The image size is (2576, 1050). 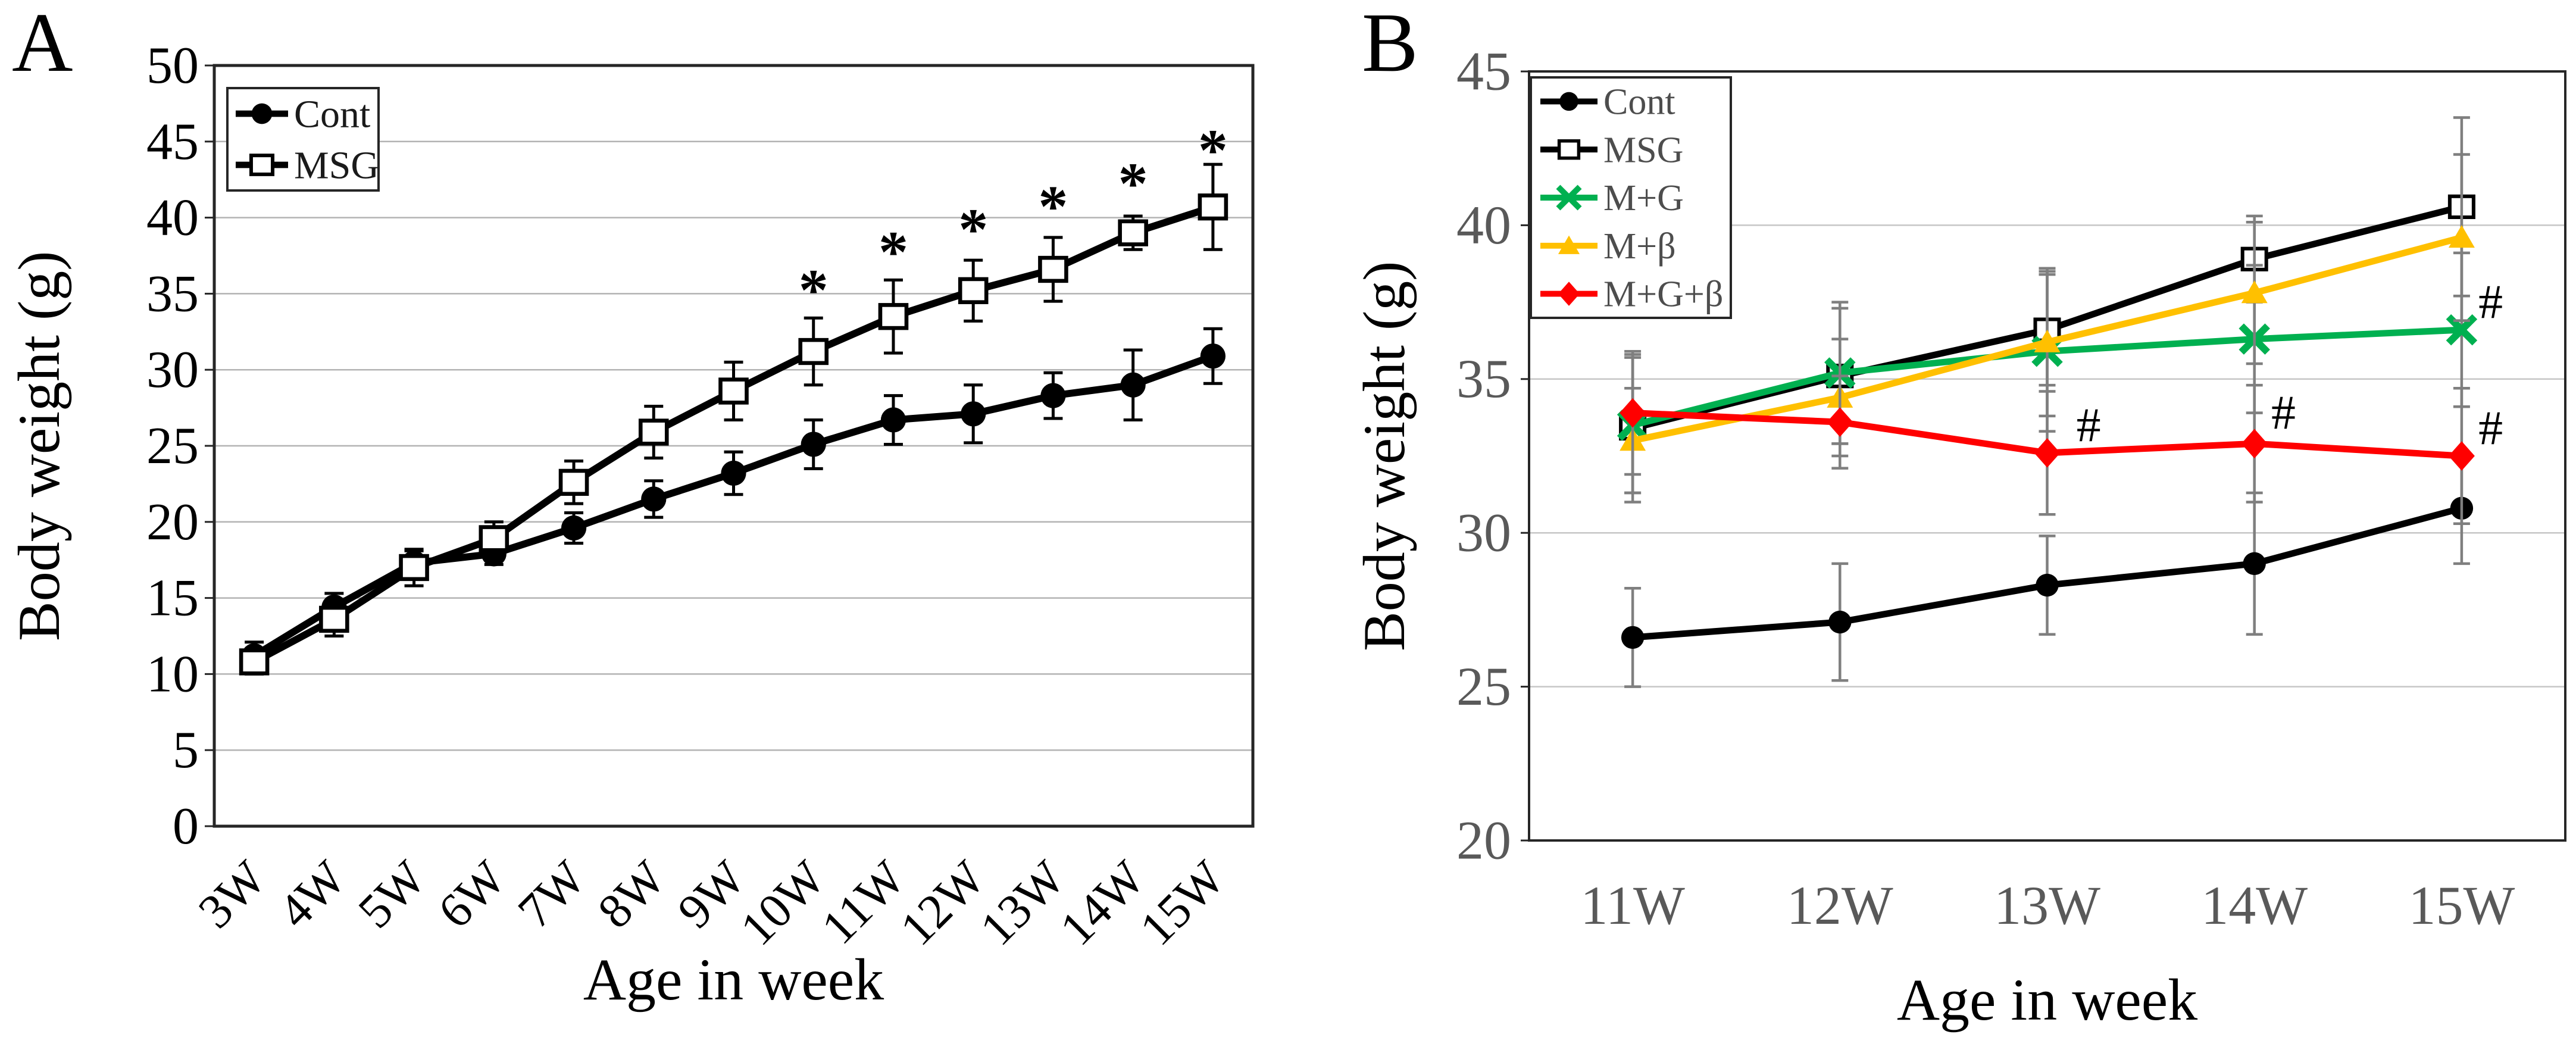 What do you see at coordinates (172, 598) in the screenshot?
I see `y-tick-label: 15` at bounding box center [172, 598].